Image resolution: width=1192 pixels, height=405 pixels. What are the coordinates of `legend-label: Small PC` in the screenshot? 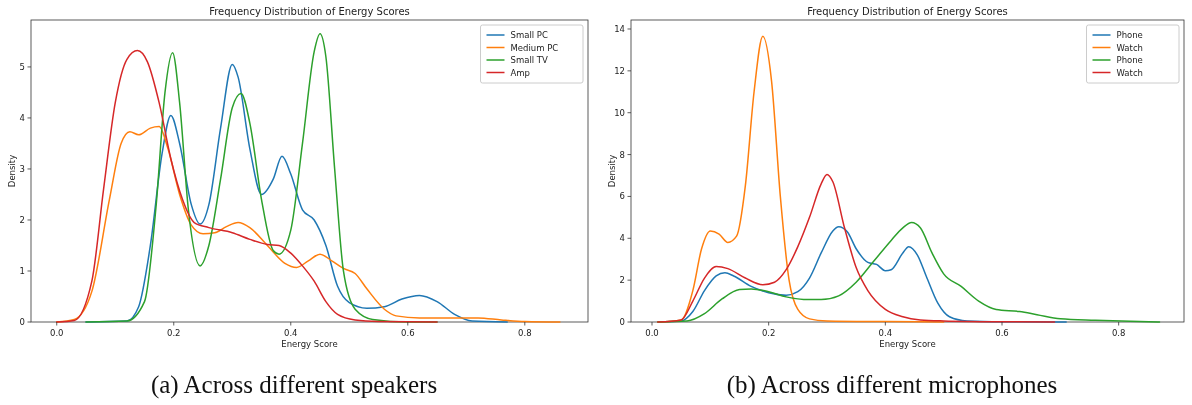 It's located at (529, 35).